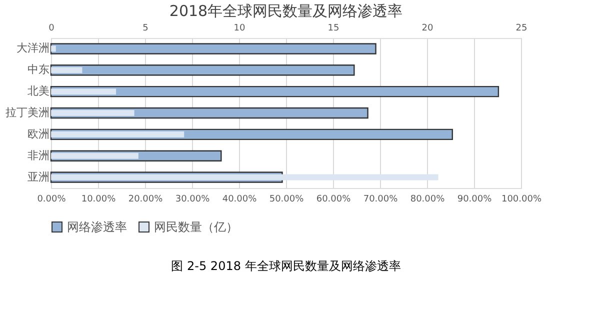 The image size is (594, 320). What do you see at coordinates (286, 11) in the screenshot?
I see `chart-title: 2018年全球网民数量及网络渗透率` at bounding box center [286, 11].